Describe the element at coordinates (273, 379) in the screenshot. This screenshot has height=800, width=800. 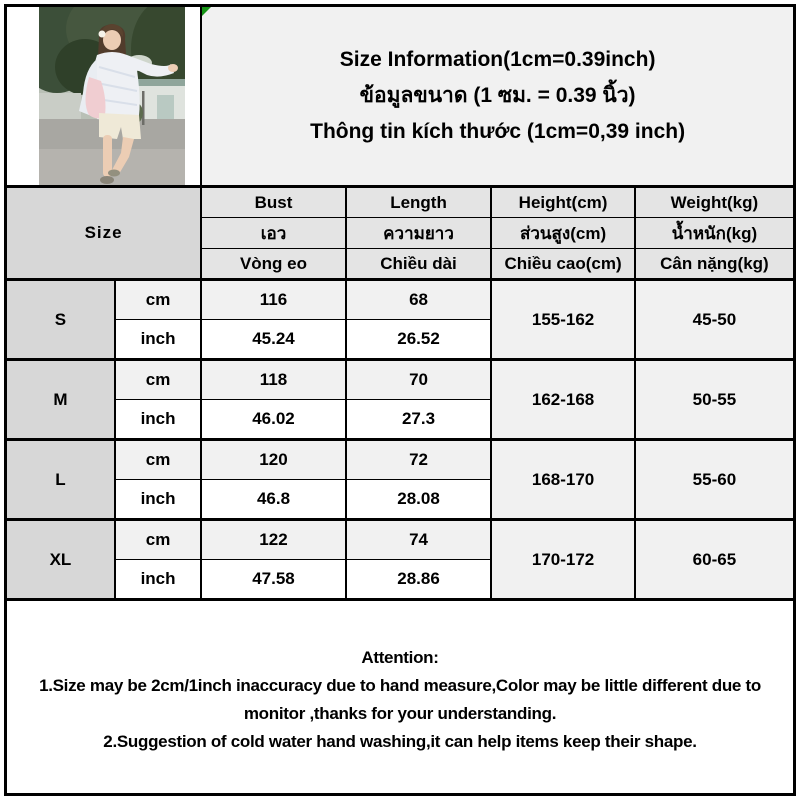
I see `cell-m-bust-cm: 118` at that location.